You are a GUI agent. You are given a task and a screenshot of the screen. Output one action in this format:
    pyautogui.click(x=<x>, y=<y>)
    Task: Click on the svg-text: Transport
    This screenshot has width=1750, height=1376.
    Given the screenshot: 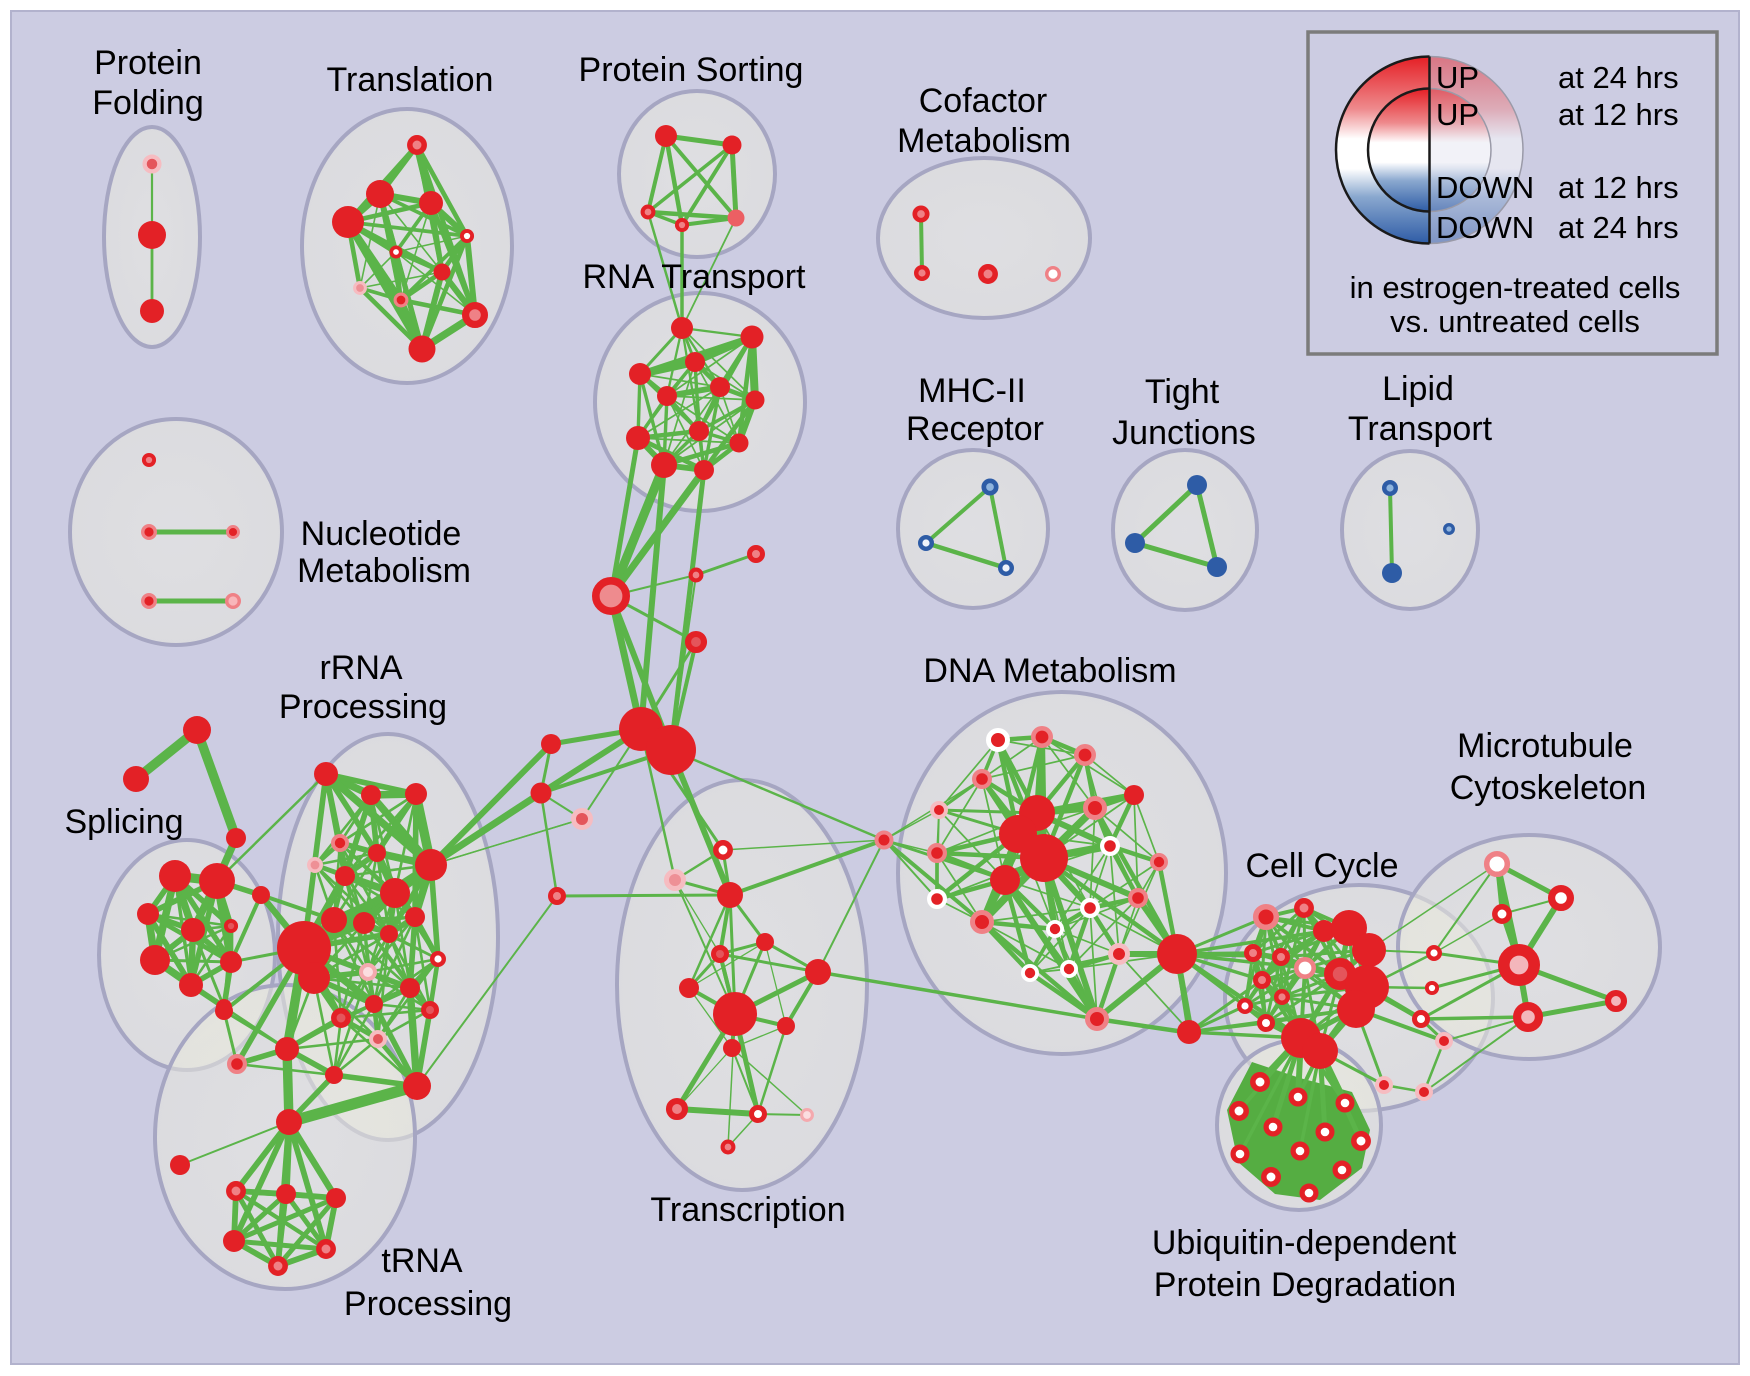 What is the action you would take?
    pyautogui.click(x=1420, y=429)
    